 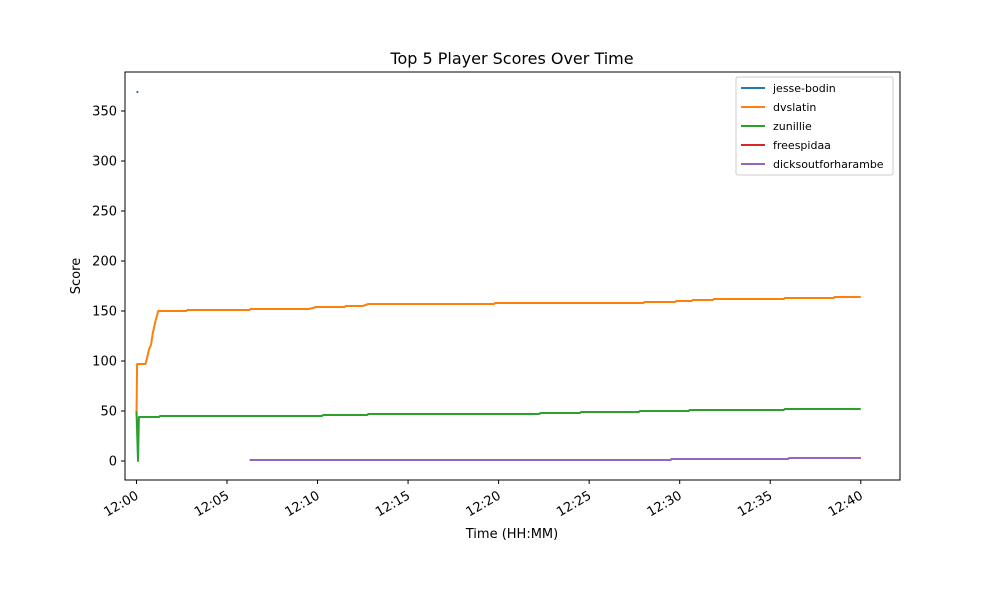 What do you see at coordinates (665, 504) in the screenshot?
I see `x-tick-label: 12:30` at bounding box center [665, 504].